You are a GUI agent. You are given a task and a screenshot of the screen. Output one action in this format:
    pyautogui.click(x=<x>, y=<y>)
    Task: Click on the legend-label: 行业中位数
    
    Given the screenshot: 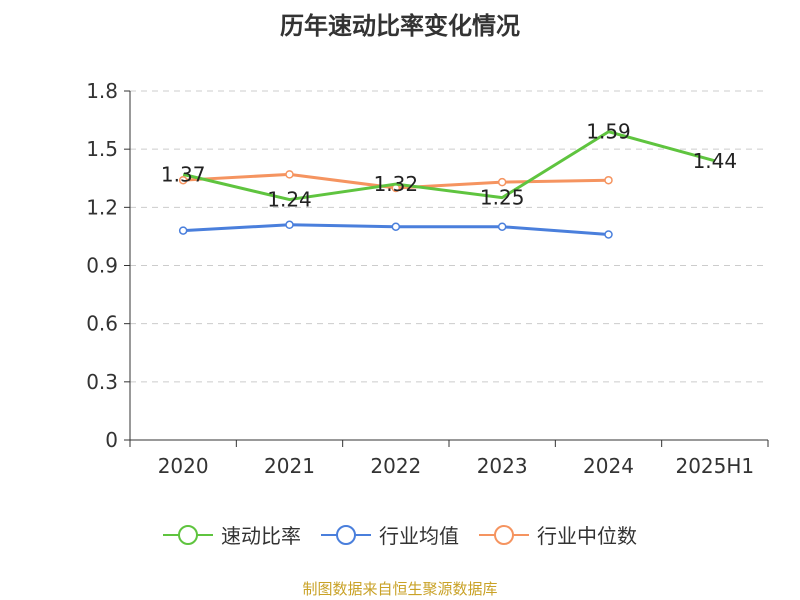 What is the action you would take?
    pyautogui.click(x=587, y=536)
    